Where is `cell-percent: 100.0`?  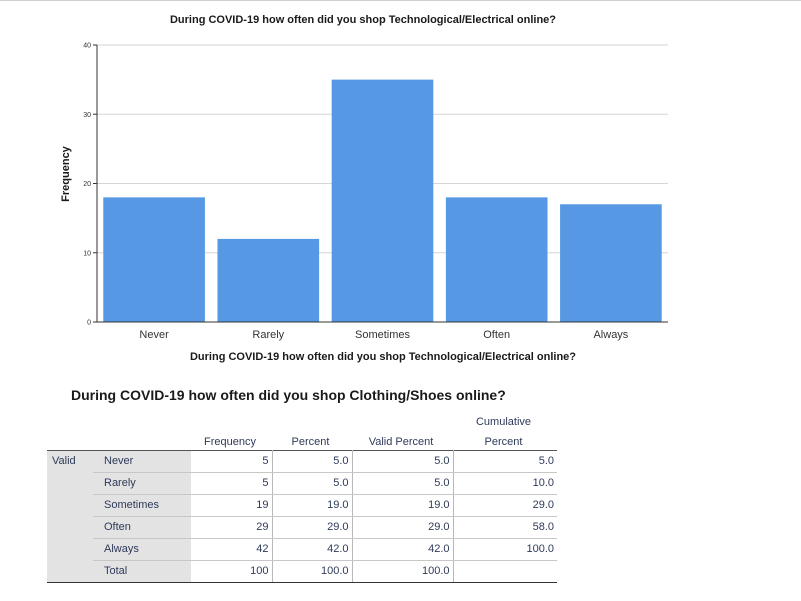
cell-percent: 100.0 is located at coordinates (312, 571).